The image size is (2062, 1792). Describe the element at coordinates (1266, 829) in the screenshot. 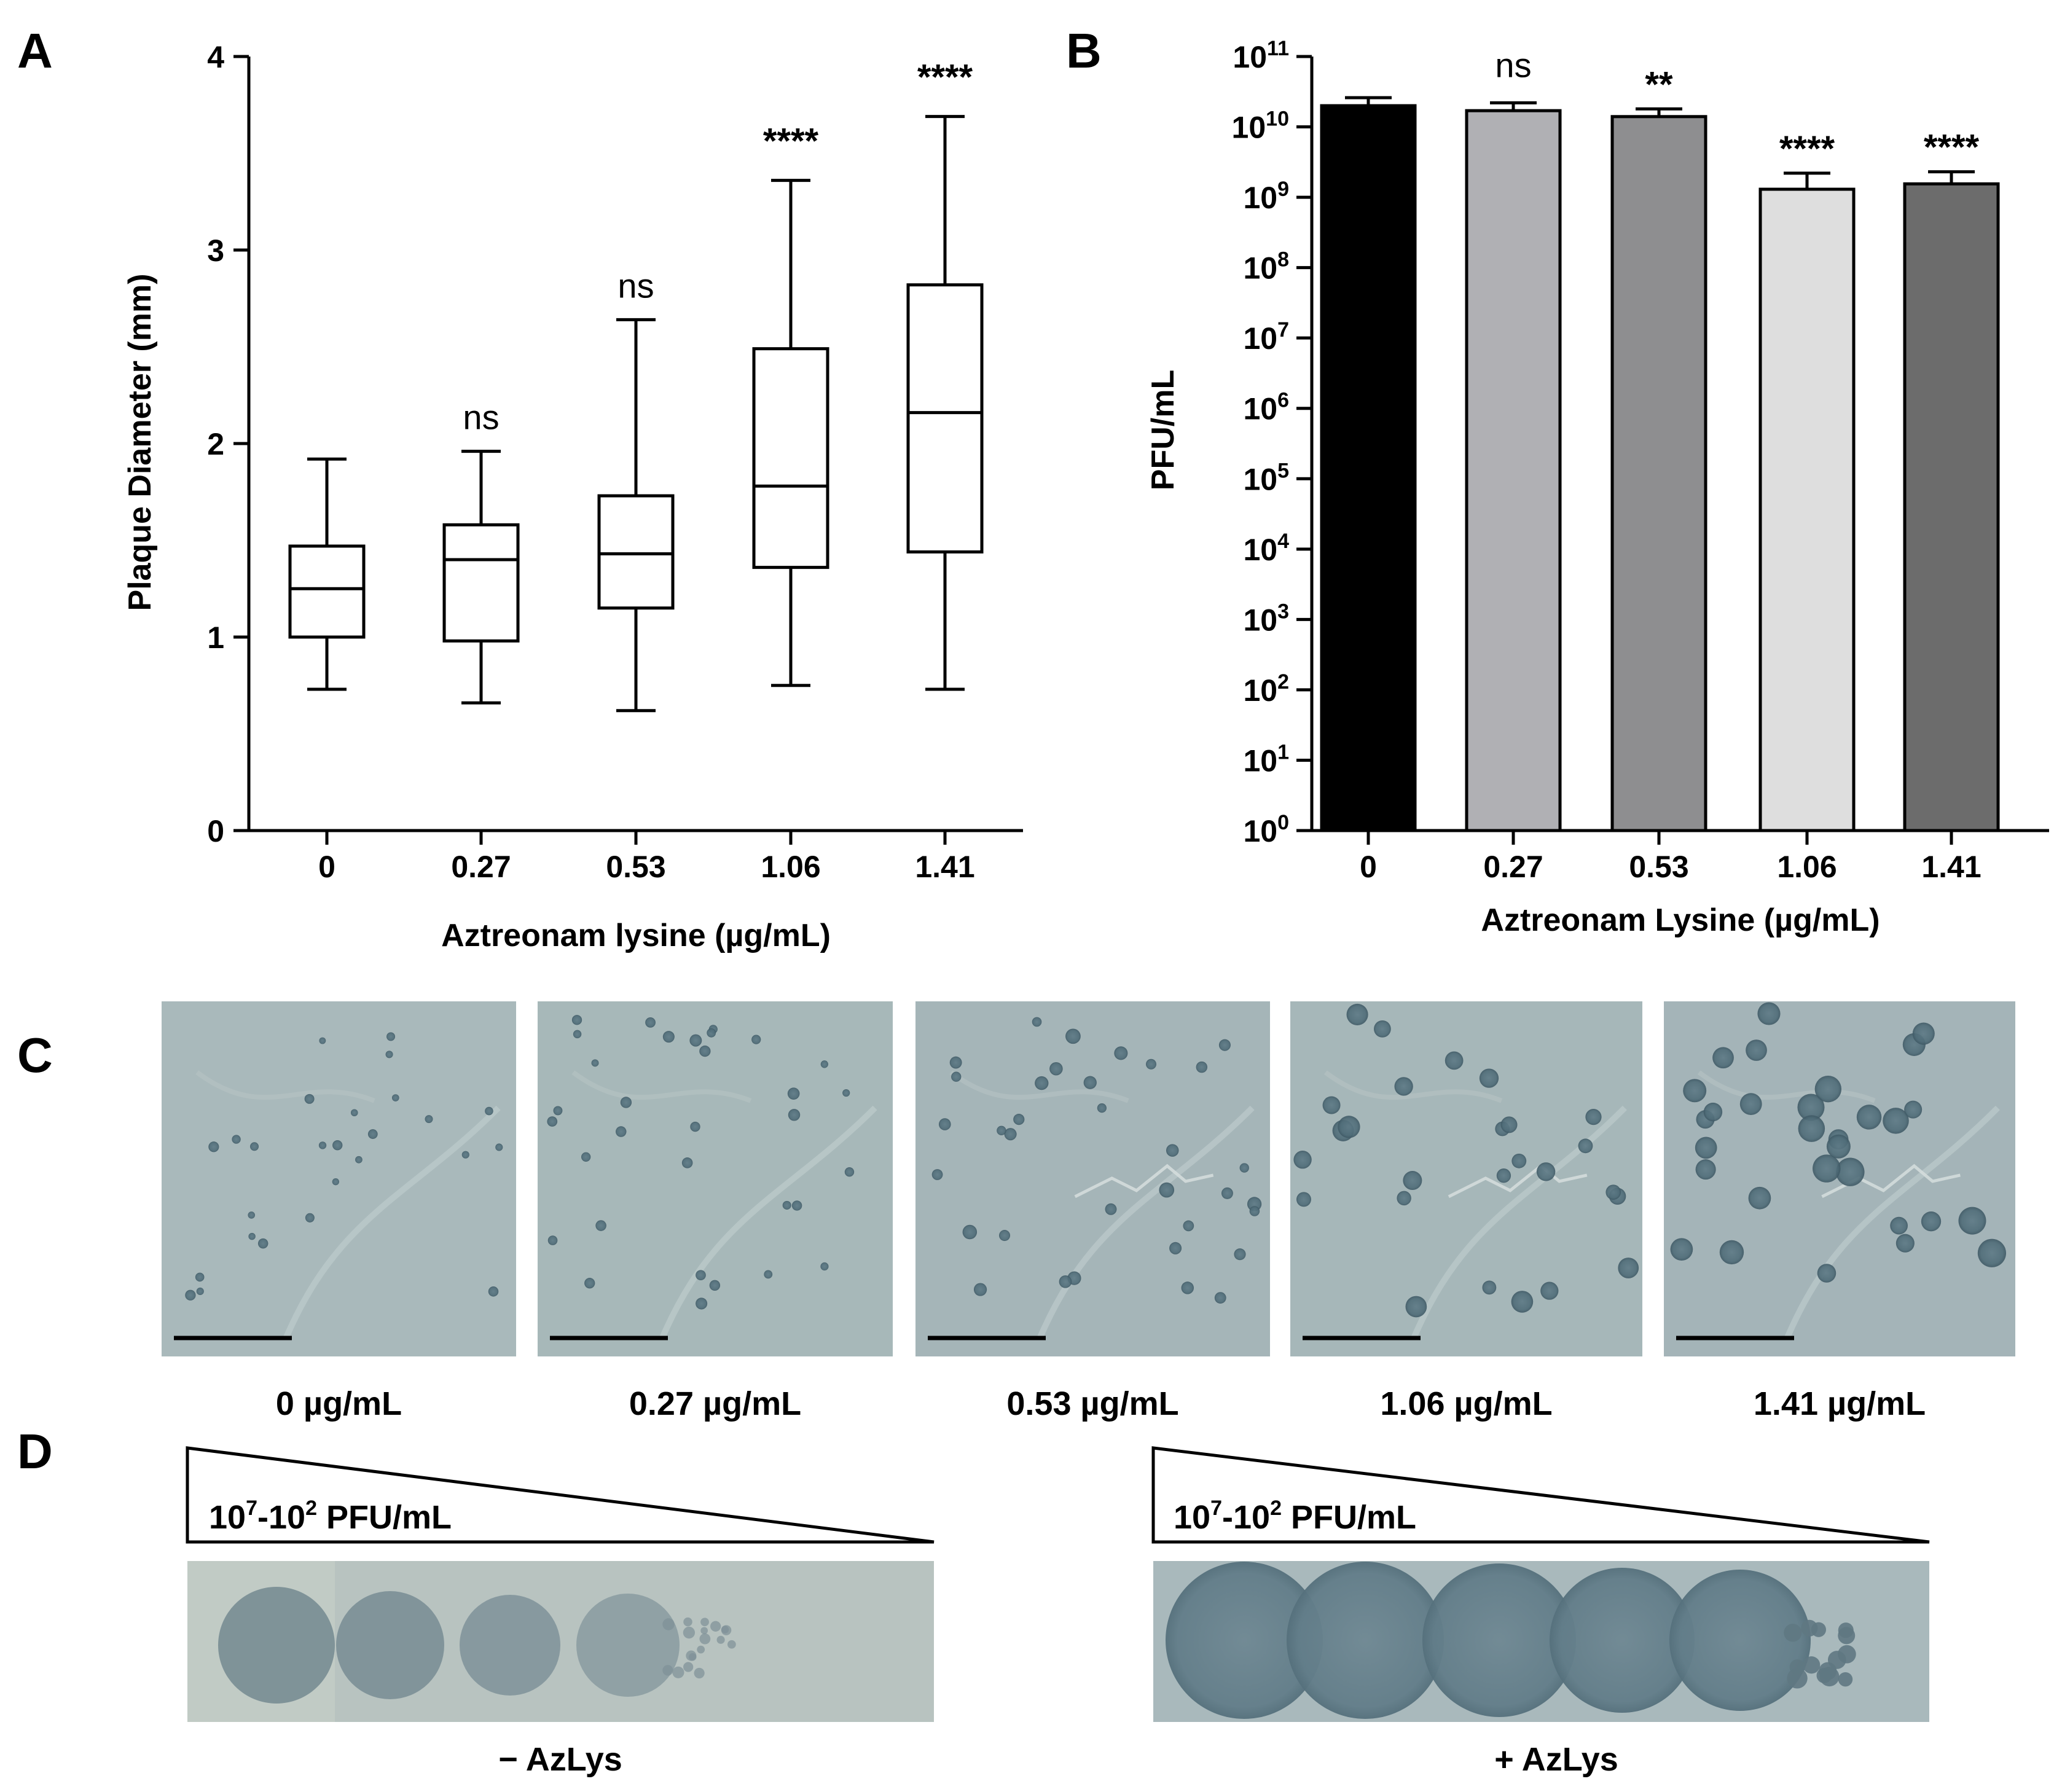

I see `y-tick-label-b: 10⁰` at that location.